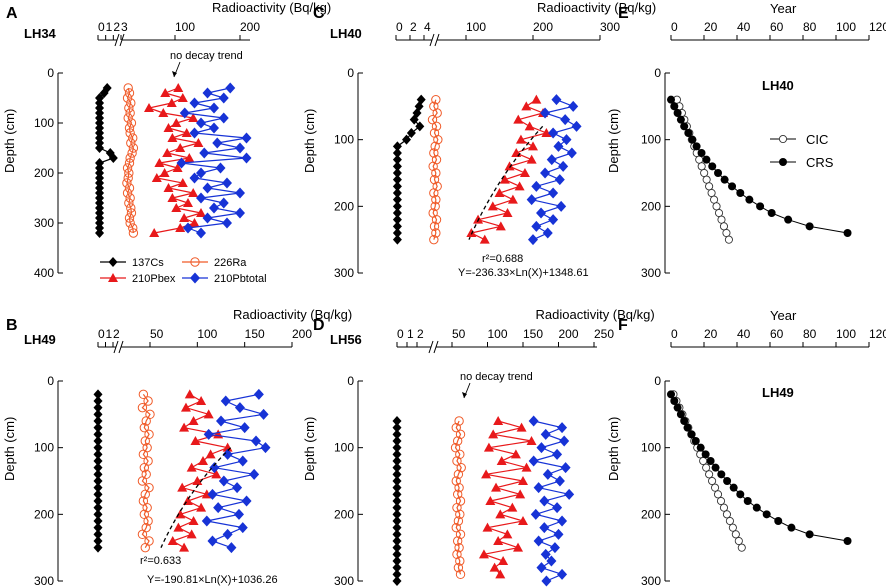  Describe the element at coordinates (195, 262) in the screenshot. I see `legend-marker-ra` at that location.